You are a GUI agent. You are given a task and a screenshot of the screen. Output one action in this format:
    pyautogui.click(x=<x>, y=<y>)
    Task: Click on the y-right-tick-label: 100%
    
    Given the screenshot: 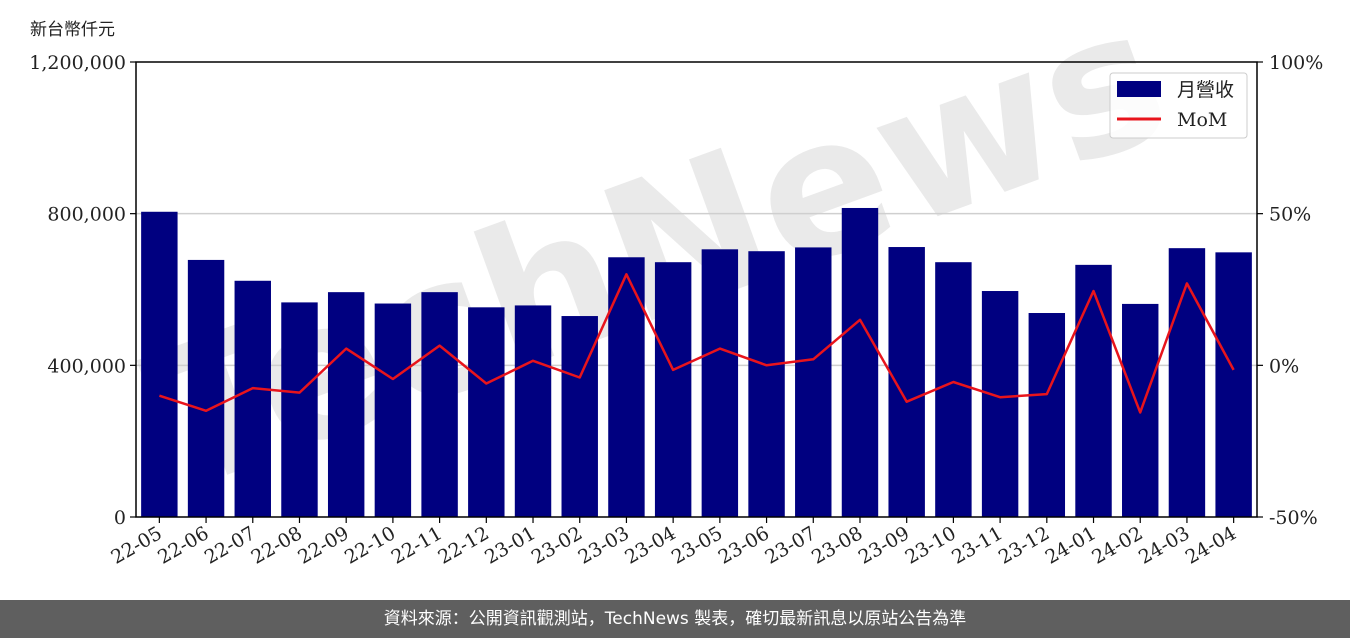 What is the action you would take?
    pyautogui.click(x=1296, y=63)
    